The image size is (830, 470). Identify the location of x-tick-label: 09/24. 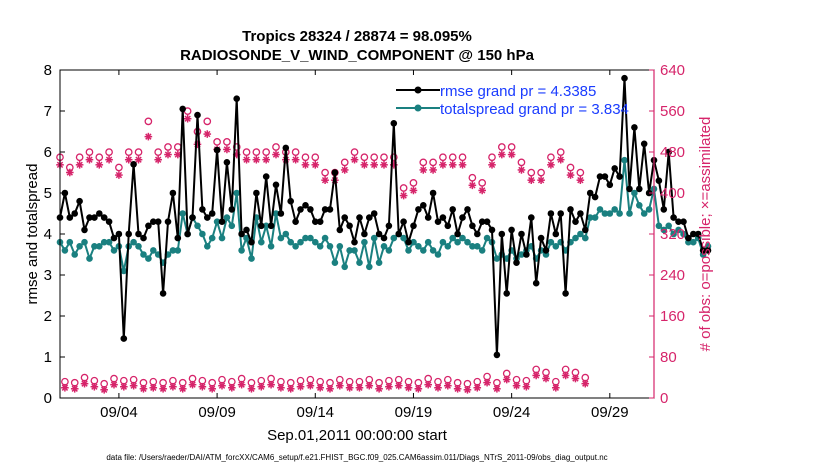
(512, 412).